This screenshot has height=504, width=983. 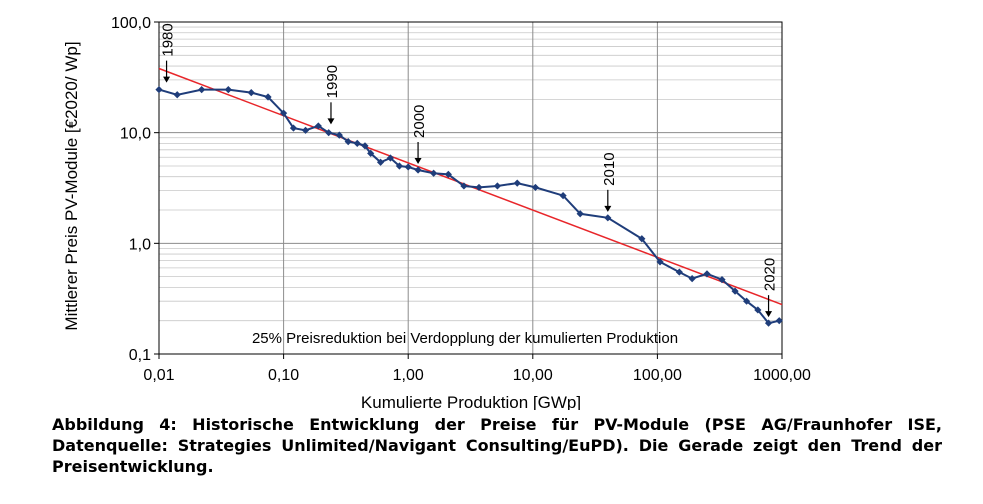 I want to click on y-tick-label: 100,0, so click(x=131, y=23).